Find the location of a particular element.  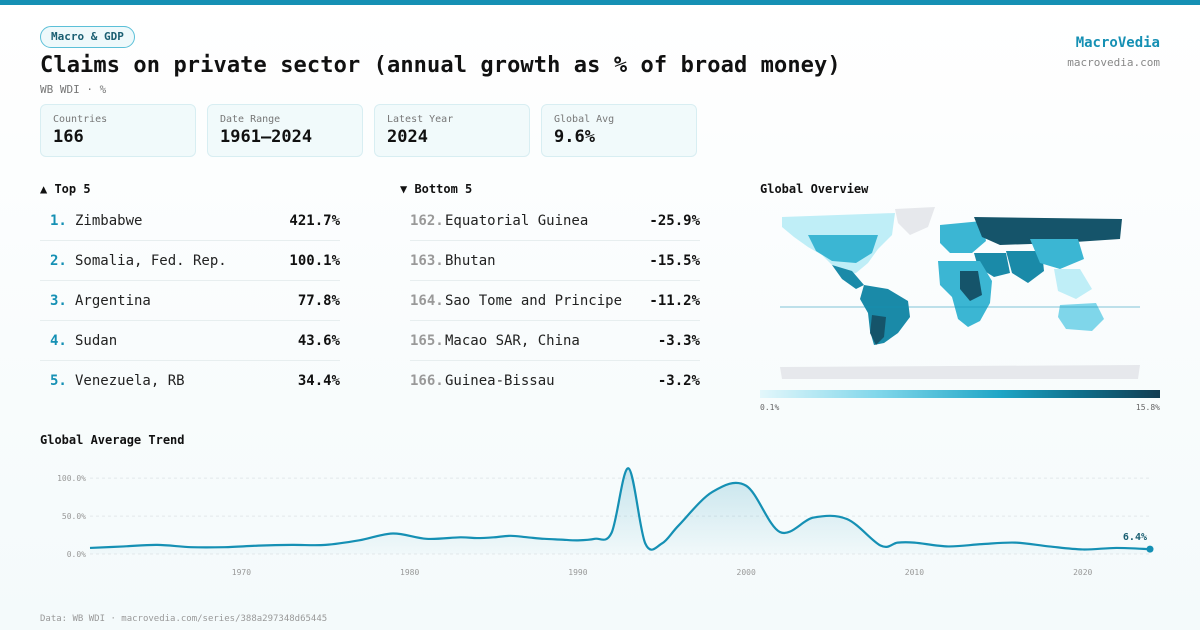

x-tick-label: 1980 is located at coordinates (409, 572).